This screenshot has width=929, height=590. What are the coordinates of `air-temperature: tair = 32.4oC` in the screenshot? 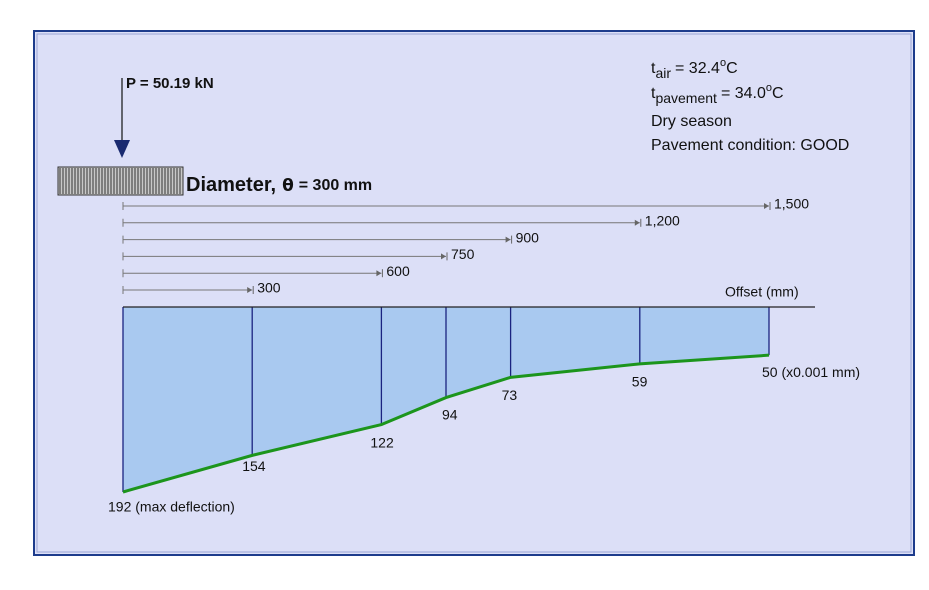 It's located at (694, 69).